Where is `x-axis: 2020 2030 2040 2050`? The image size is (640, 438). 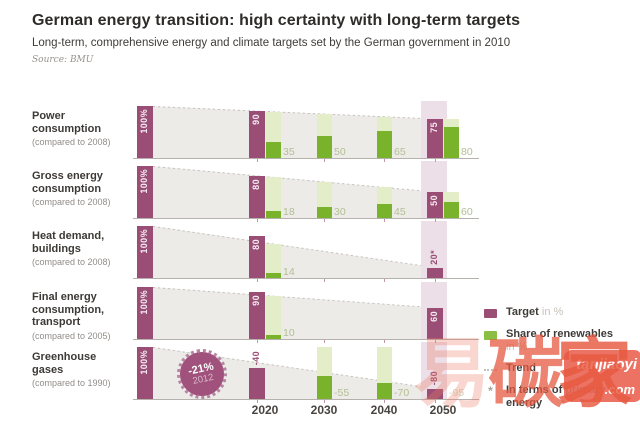 x-axis: 2020 2030 2040 2050 is located at coordinates (319, 411).